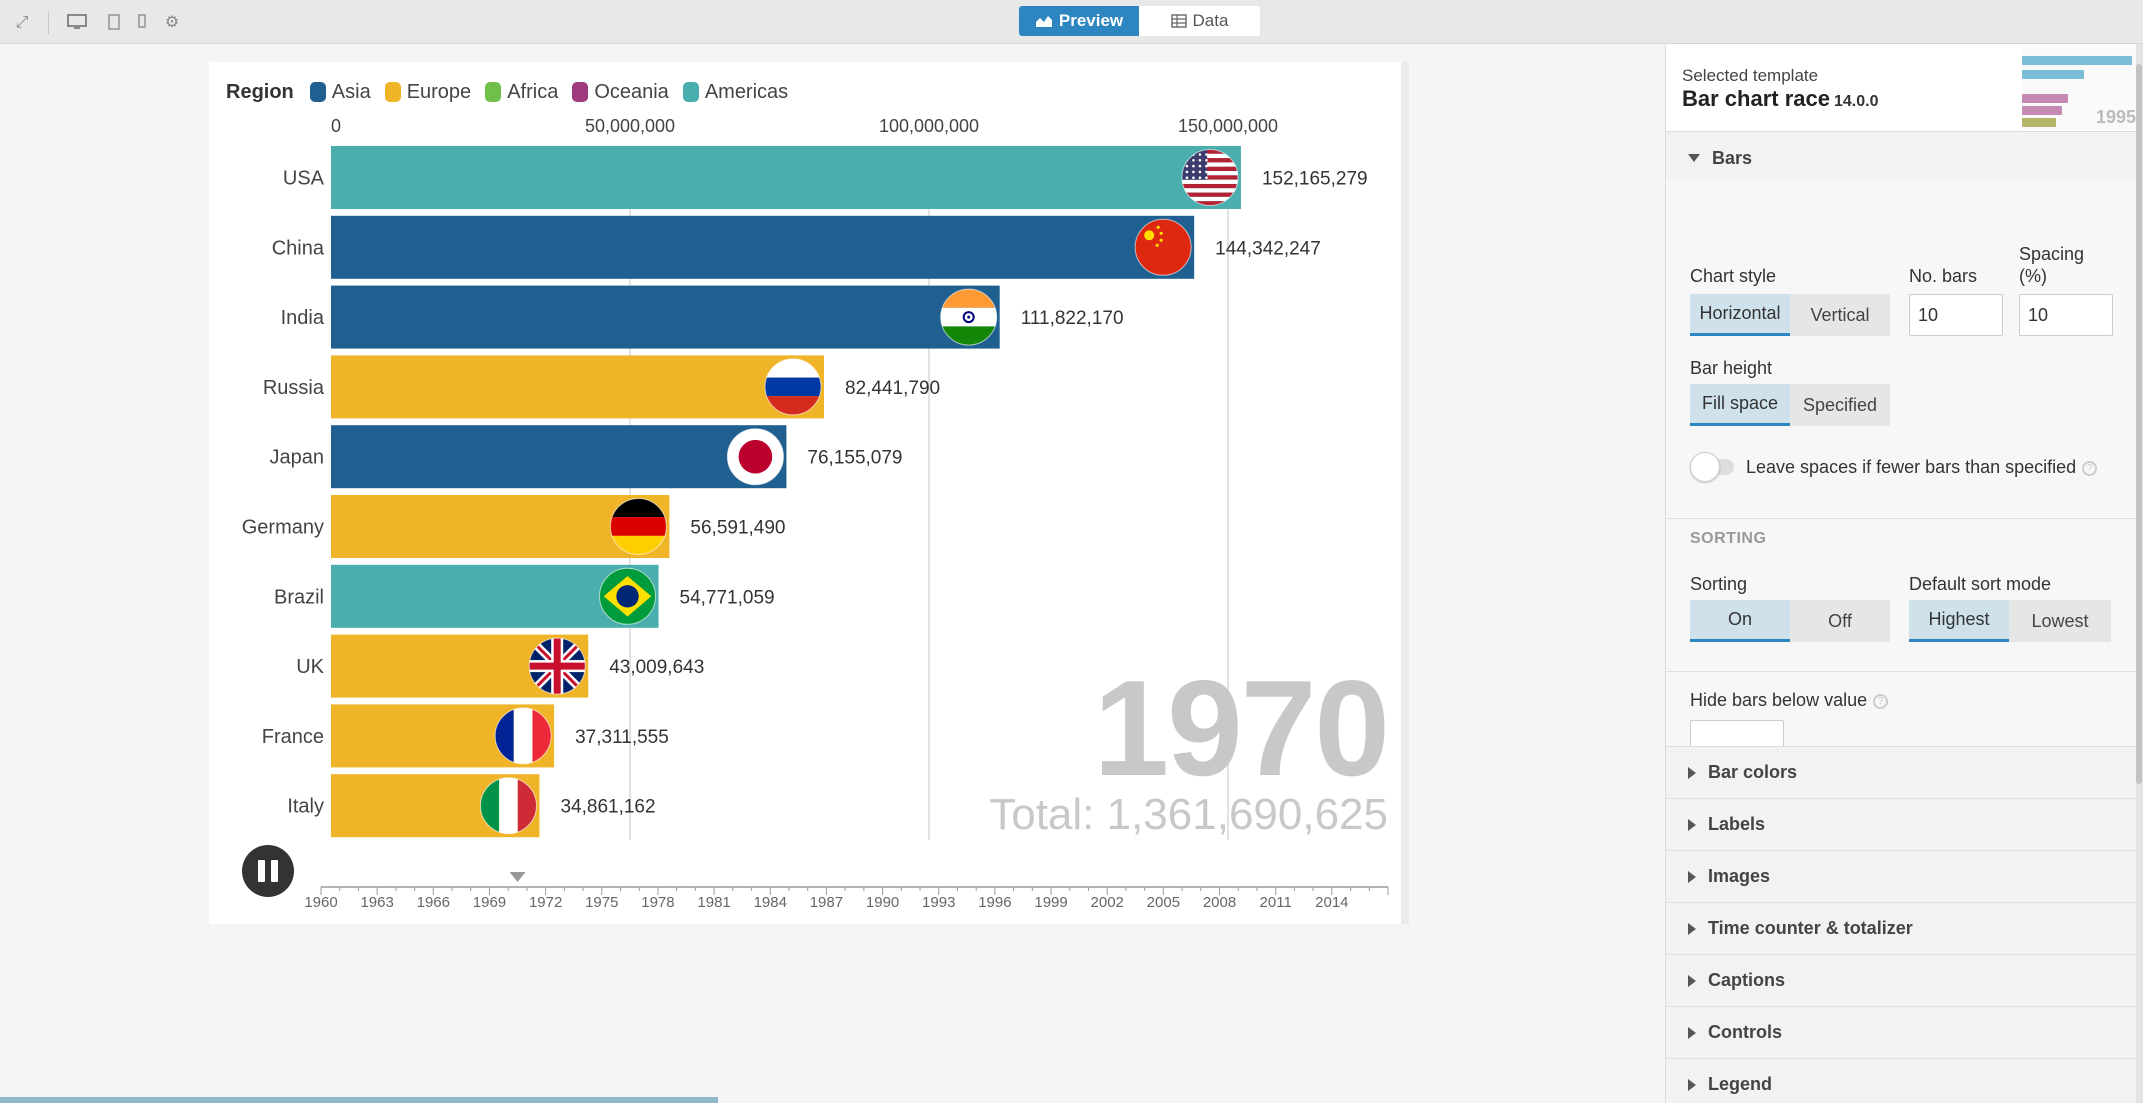 The width and height of the screenshot is (2143, 1103). What do you see at coordinates (2139, 424) in the screenshot?
I see `scrollbar-thumb` at bounding box center [2139, 424].